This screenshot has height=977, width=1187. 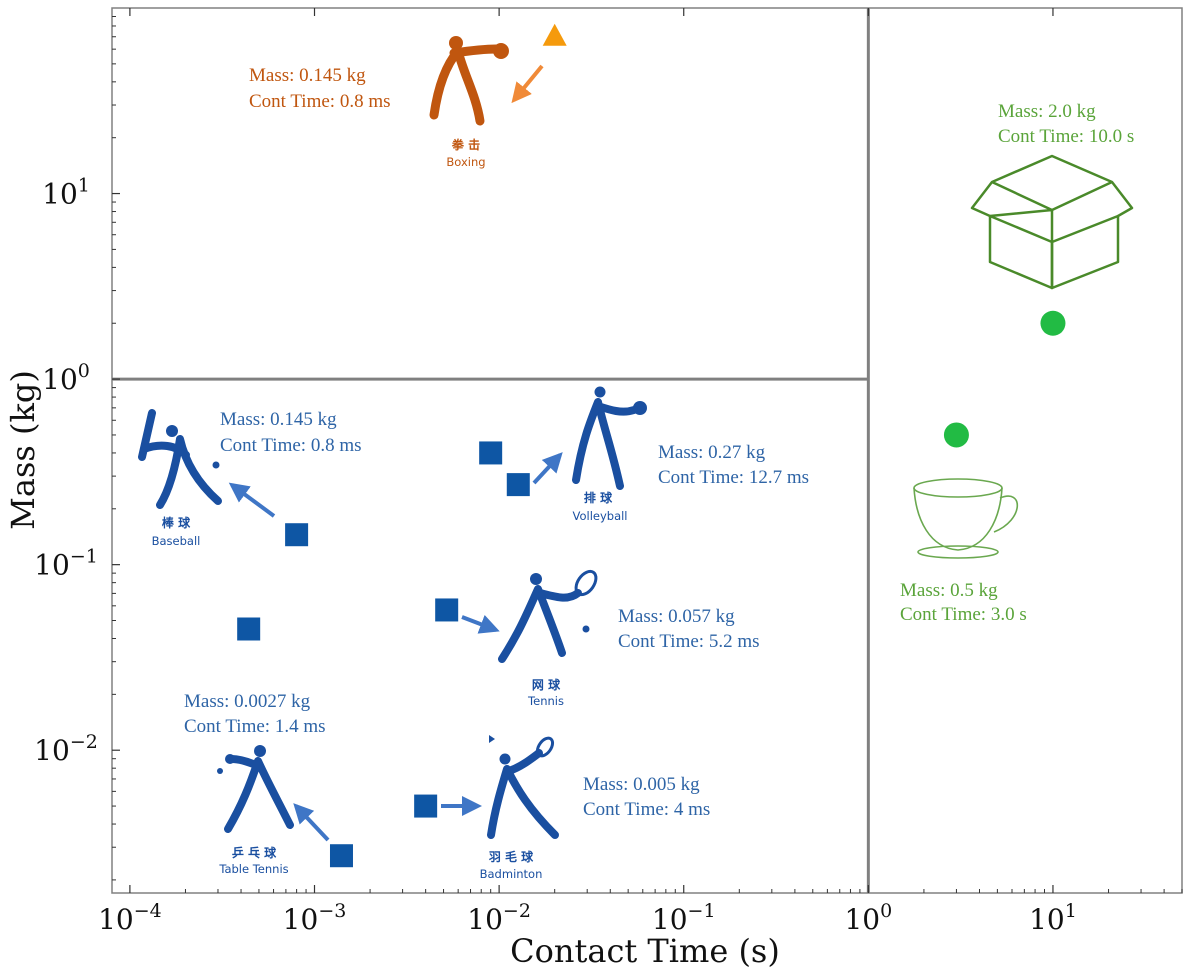 What do you see at coordinates (130, 918) in the screenshot?
I see `x-tick-label-0: 10⁻⁴` at bounding box center [130, 918].